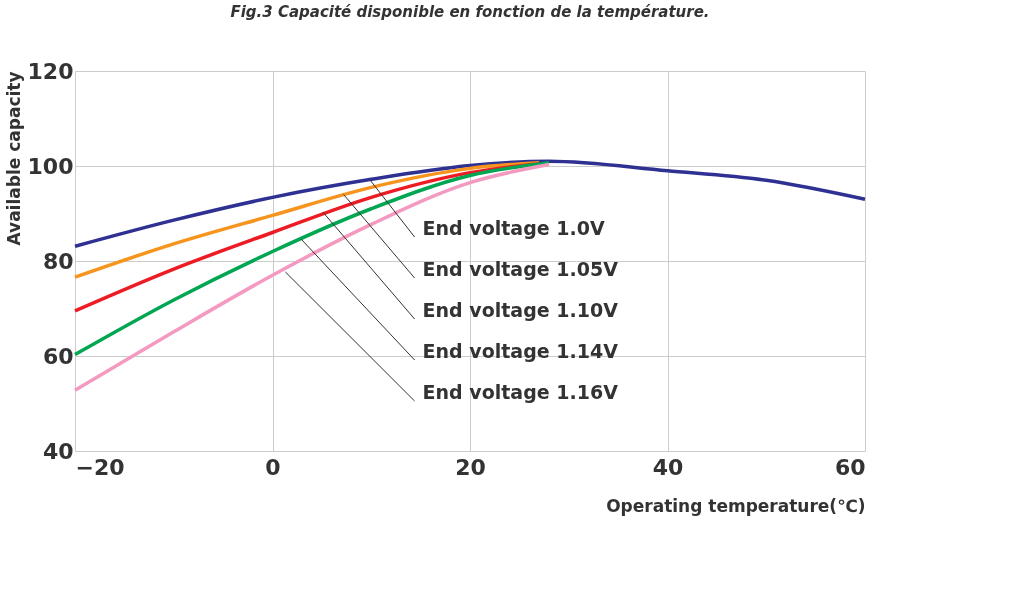 The width and height of the screenshot is (1025, 609). I want to click on annotation: End voltage 1.0V, so click(513, 228).